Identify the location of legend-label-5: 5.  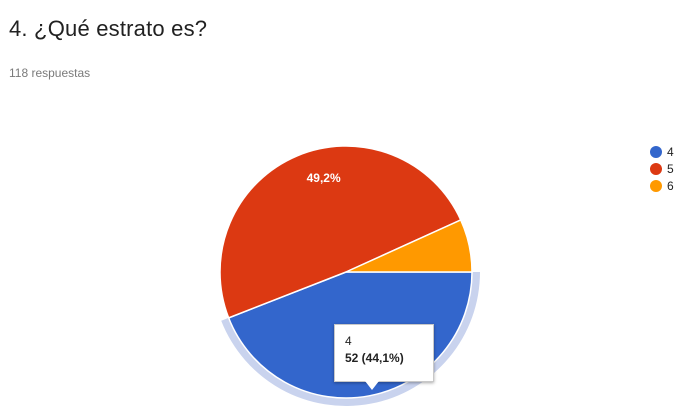
(670, 169).